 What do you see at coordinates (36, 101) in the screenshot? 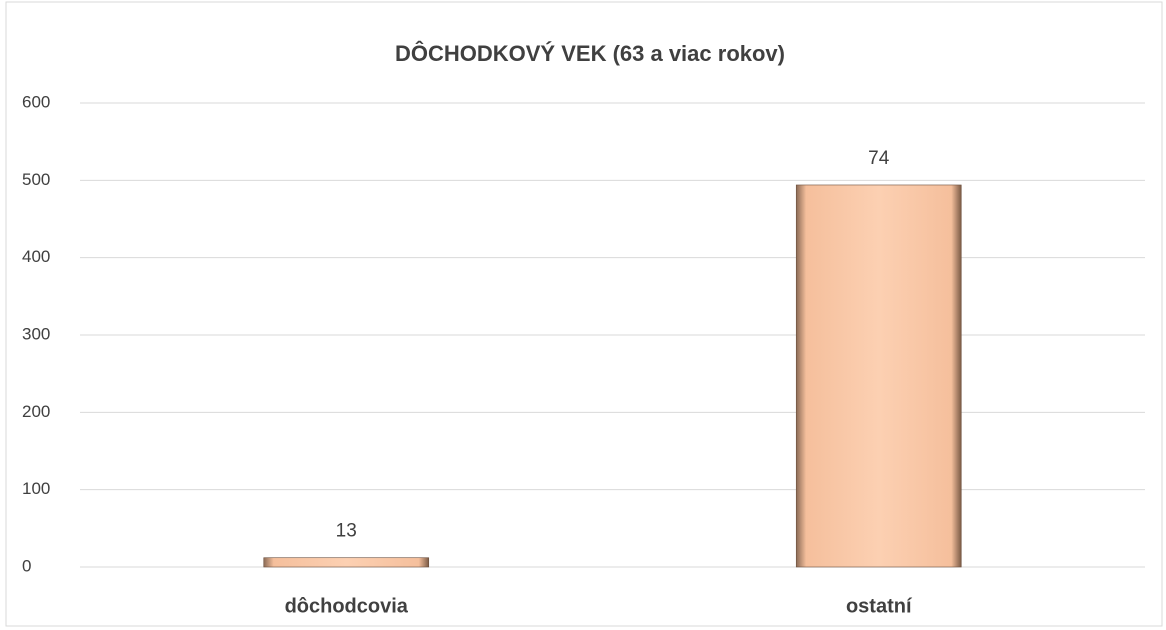
I see `y-tick-label: 600` at bounding box center [36, 101].